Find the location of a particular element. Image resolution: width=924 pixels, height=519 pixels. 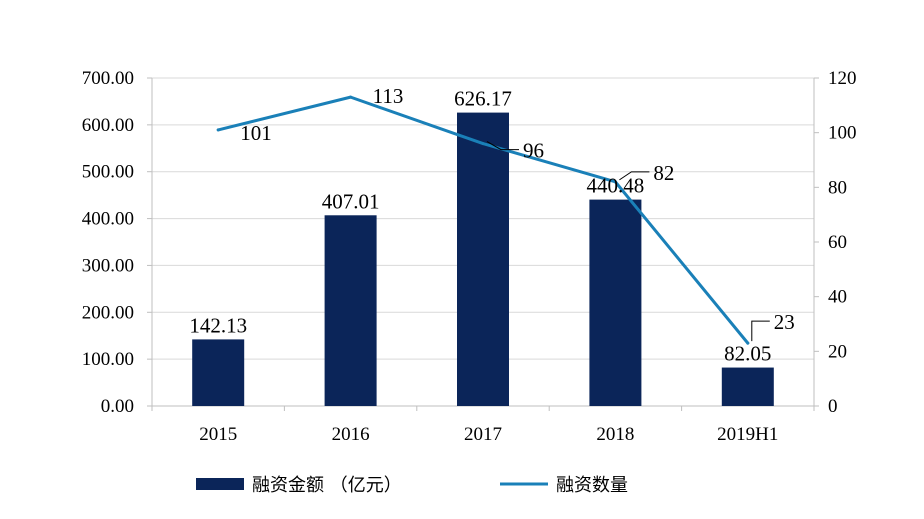

left-tick-label: 200.00 is located at coordinates (108, 312).